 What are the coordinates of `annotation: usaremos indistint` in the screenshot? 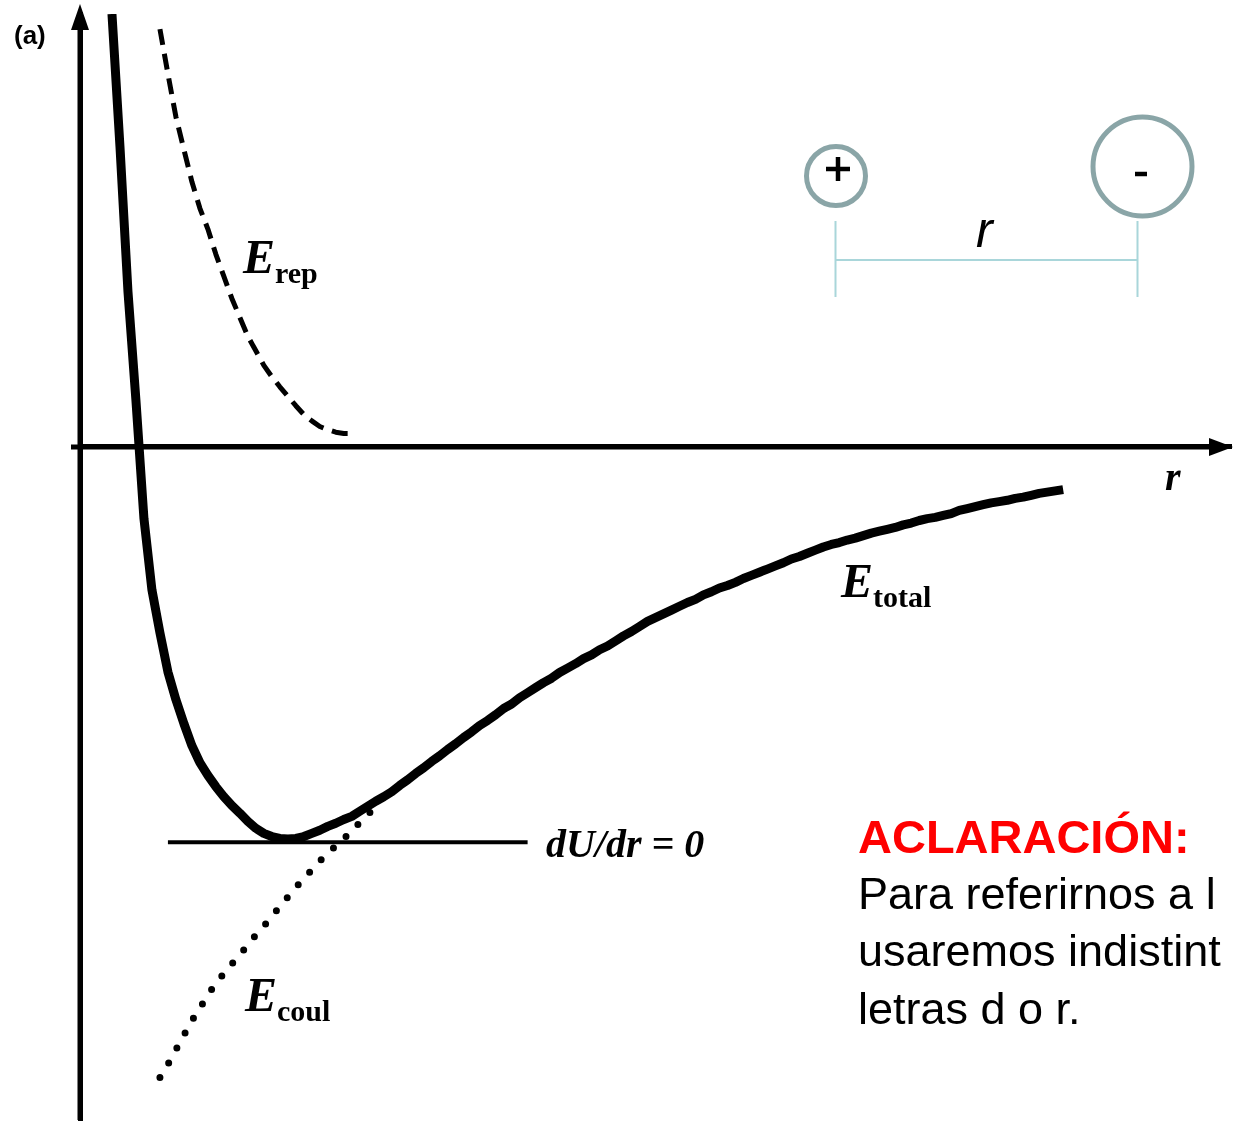 It's located at (1039, 950).